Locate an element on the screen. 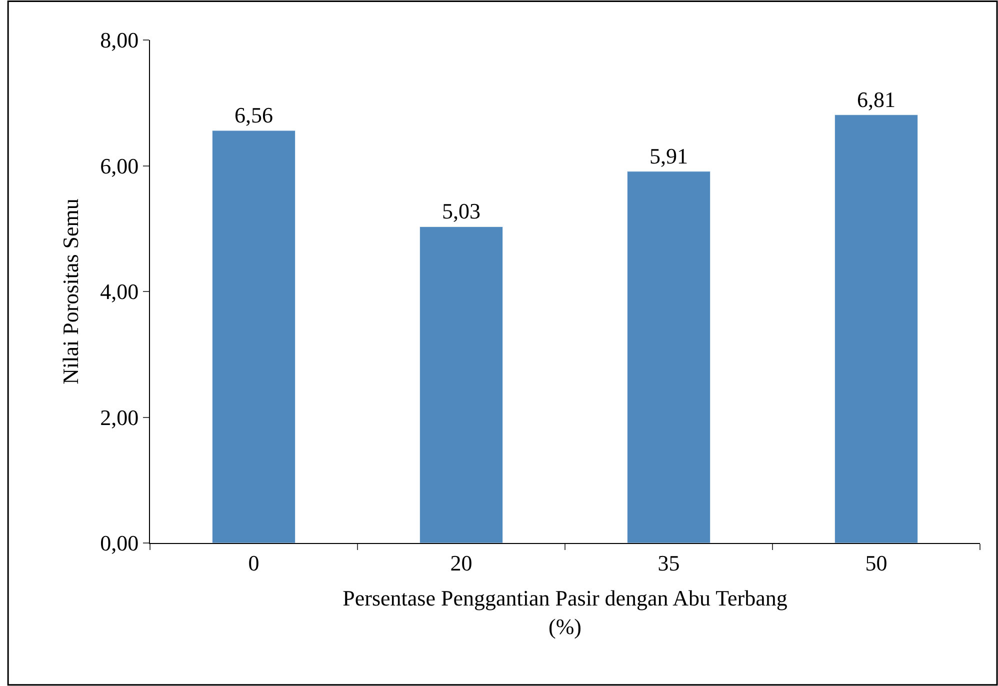 The image size is (998, 686). x-tick-label: 0 is located at coordinates (254, 563).